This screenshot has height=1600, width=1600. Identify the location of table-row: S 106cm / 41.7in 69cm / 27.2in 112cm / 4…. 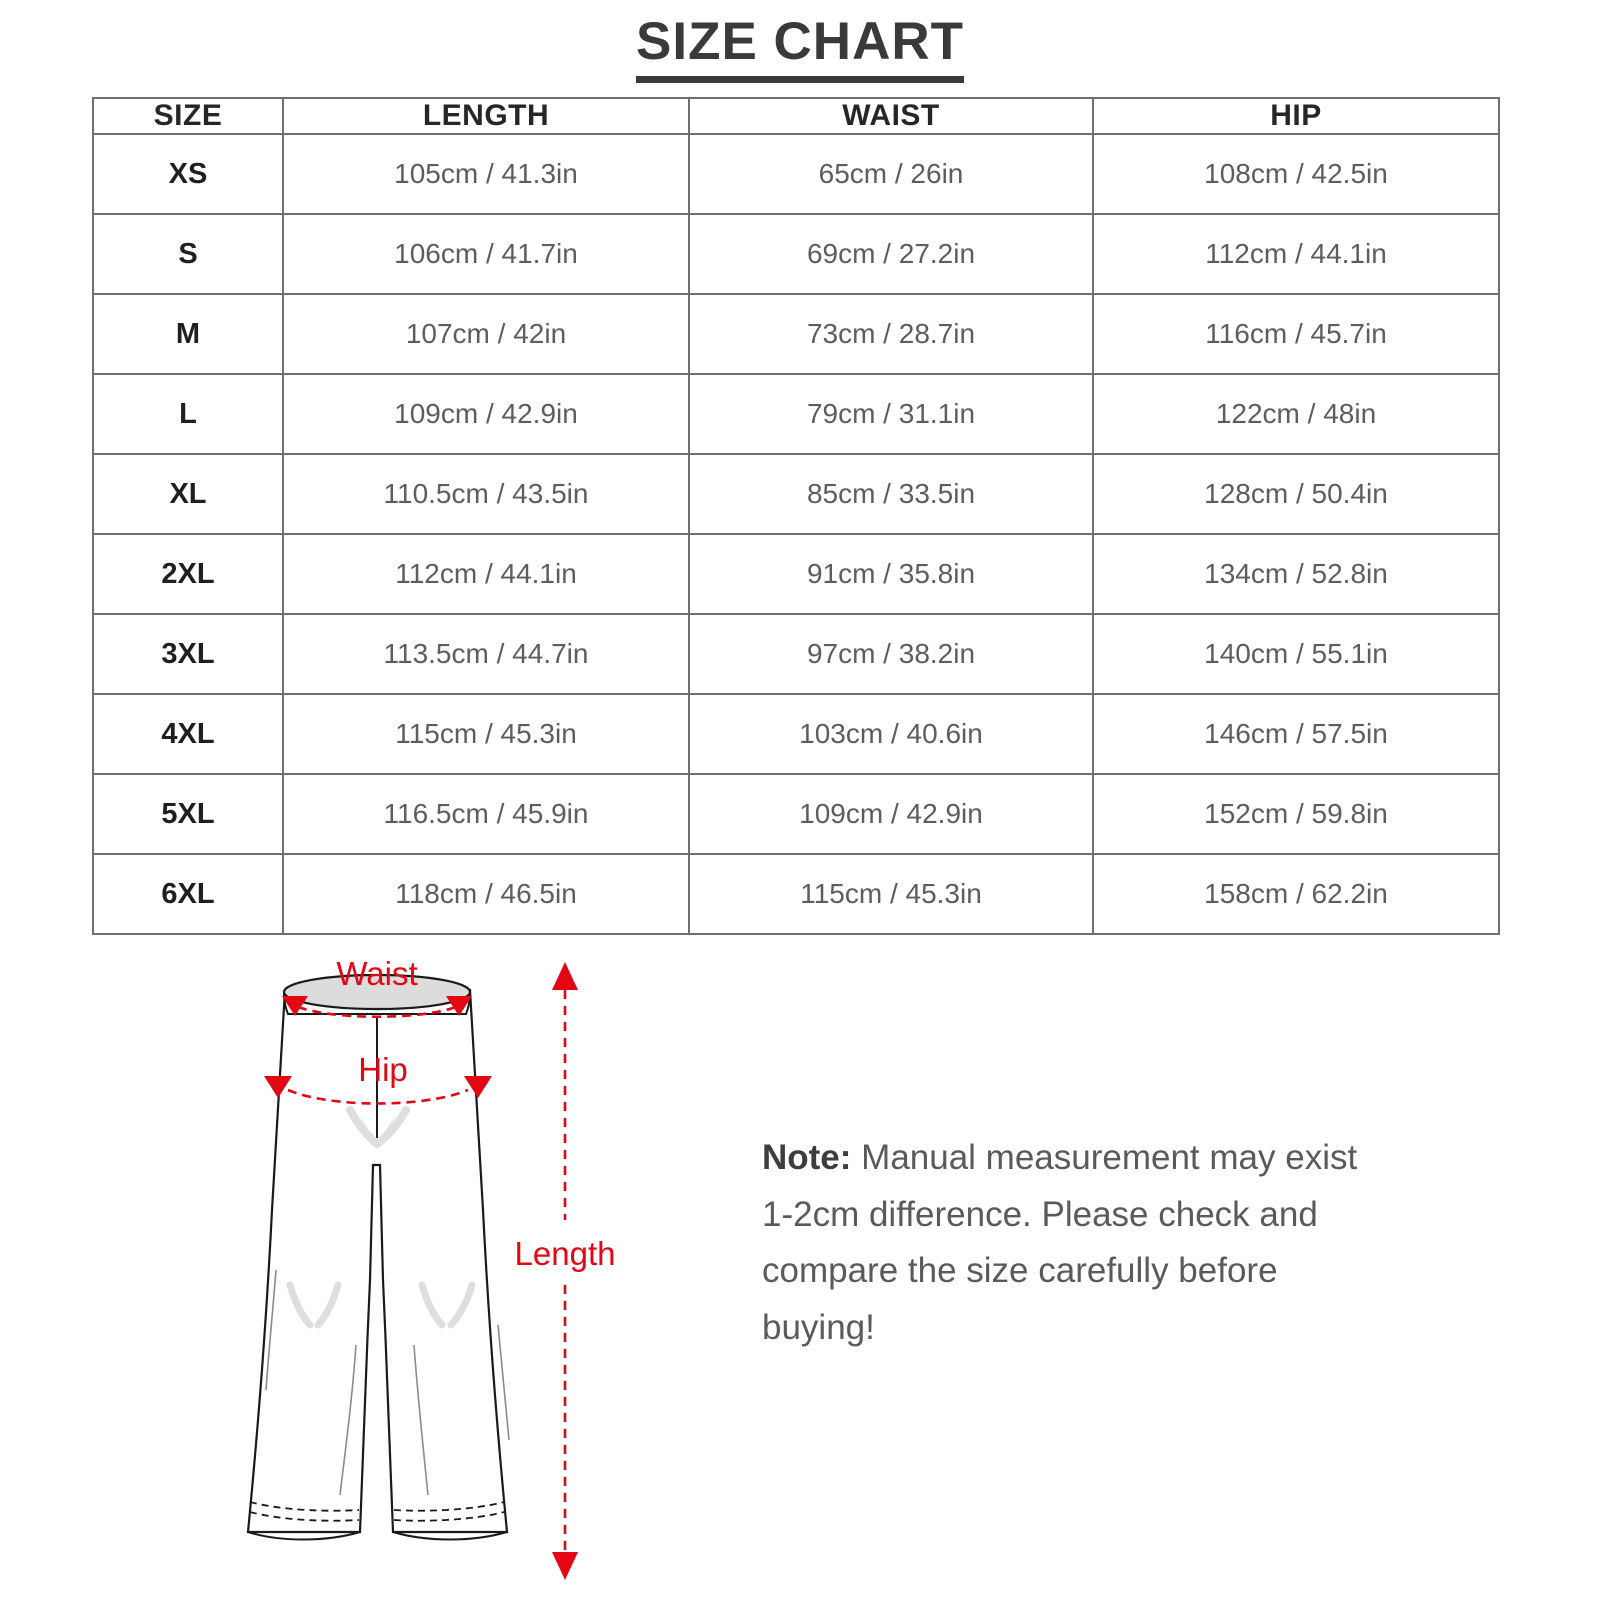
(796, 254).